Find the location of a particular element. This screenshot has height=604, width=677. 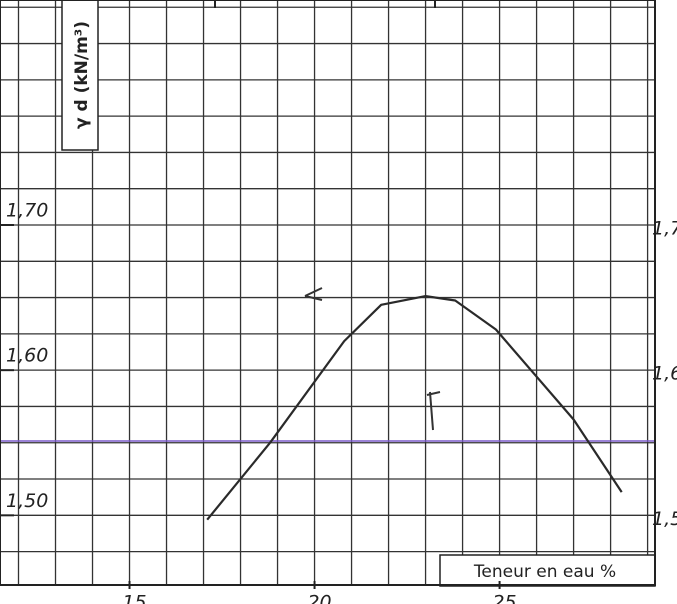

x-label-box is located at coordinates (547, 570).